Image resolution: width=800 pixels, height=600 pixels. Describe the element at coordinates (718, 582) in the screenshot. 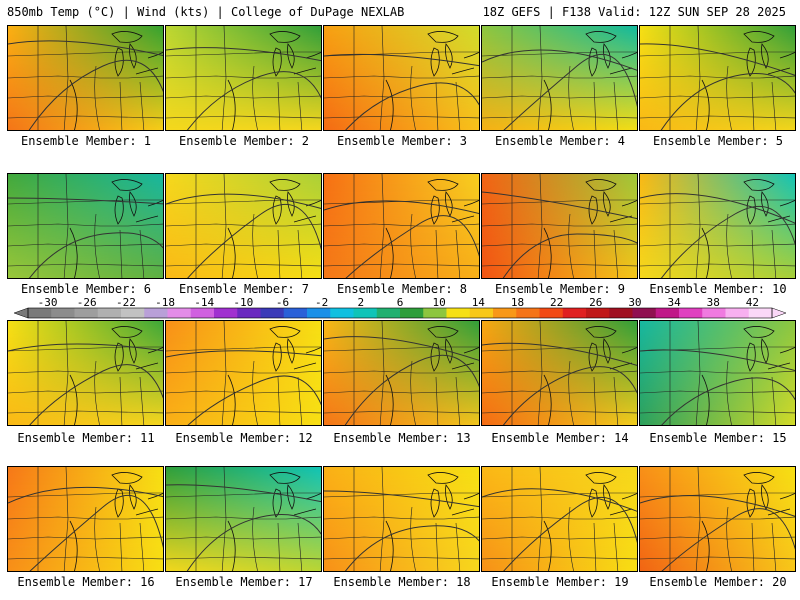

I see `ensemble-member-label: Ensemble Member: 20` at that location.